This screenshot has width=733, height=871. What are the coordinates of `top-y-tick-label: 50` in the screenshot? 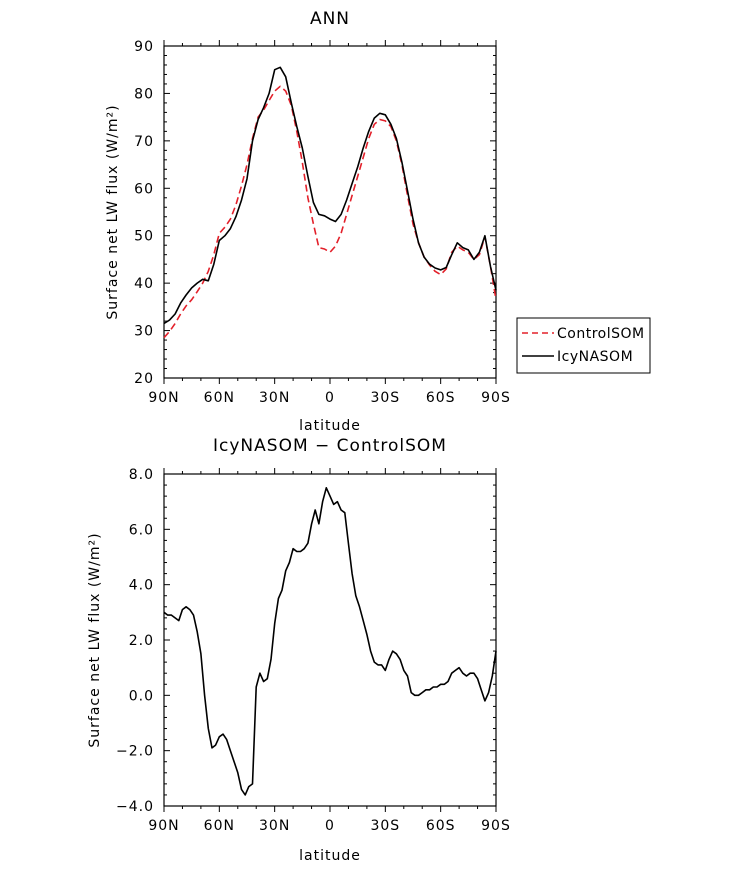 It's located at (144, 237).